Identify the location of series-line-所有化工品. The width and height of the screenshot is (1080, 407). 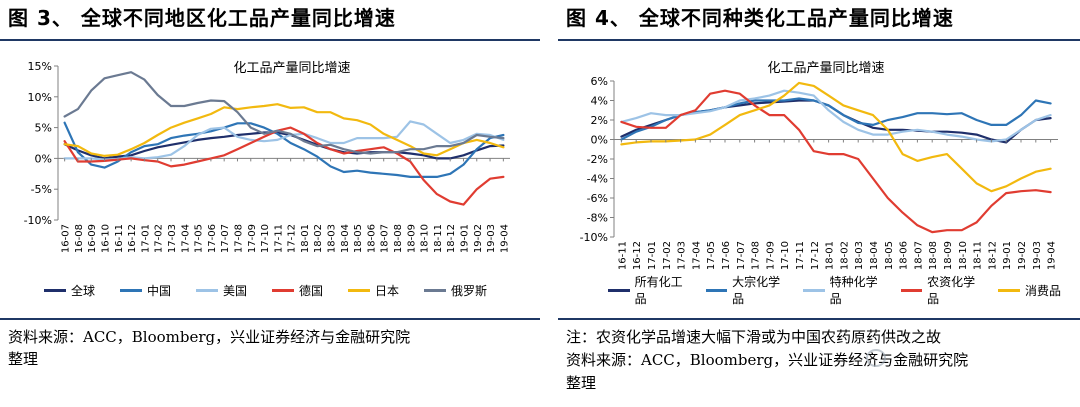
(836, 121).